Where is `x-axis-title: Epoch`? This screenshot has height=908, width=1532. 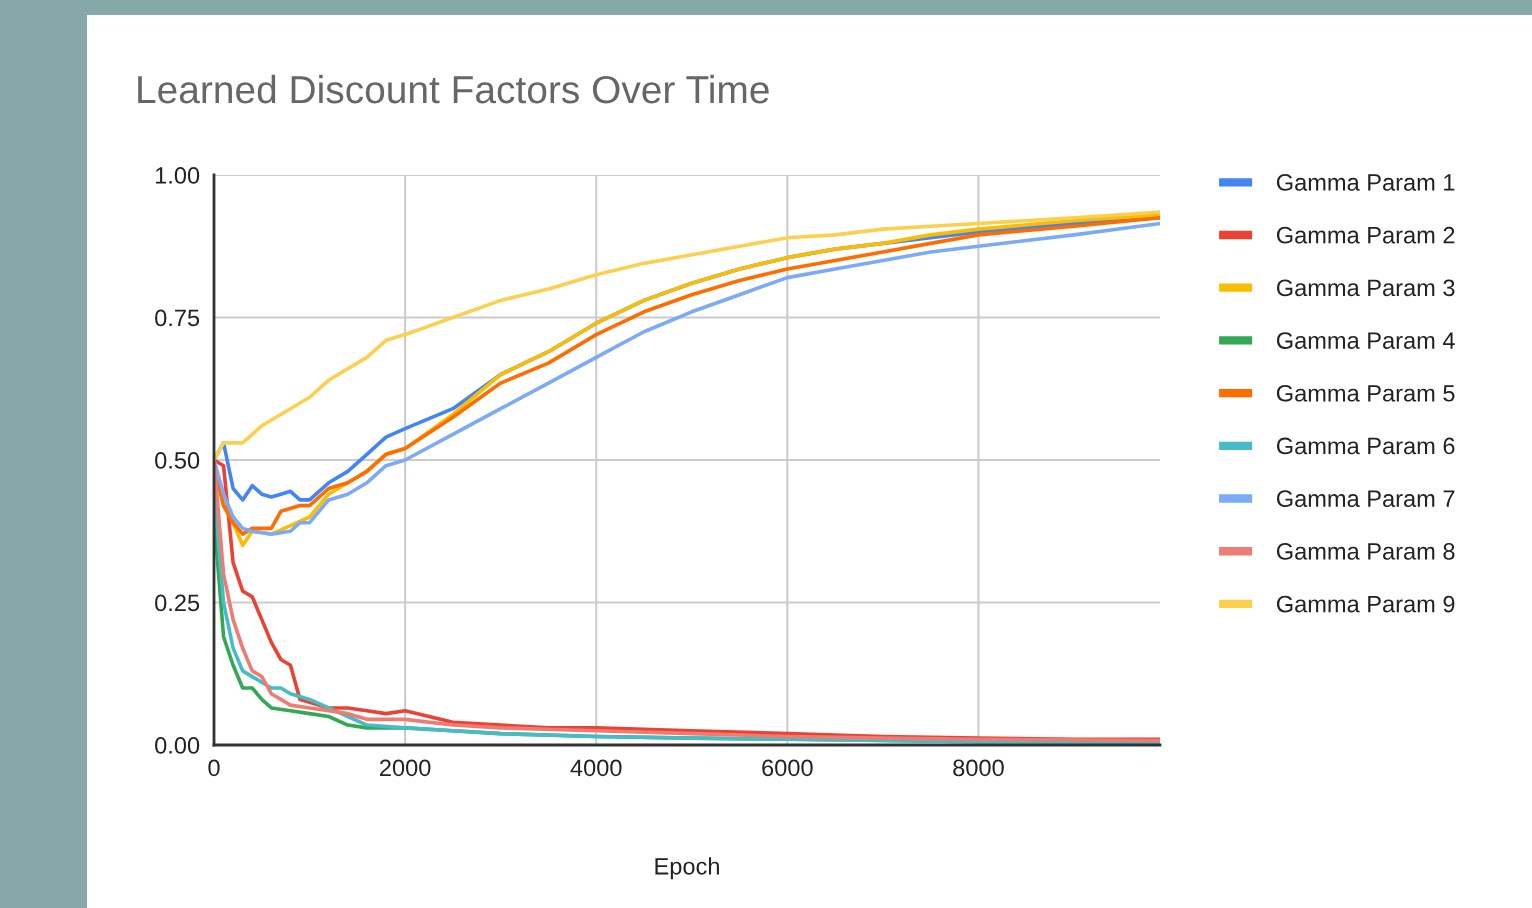 x-axis-title: Epoch is located at coordinates (687, 868).